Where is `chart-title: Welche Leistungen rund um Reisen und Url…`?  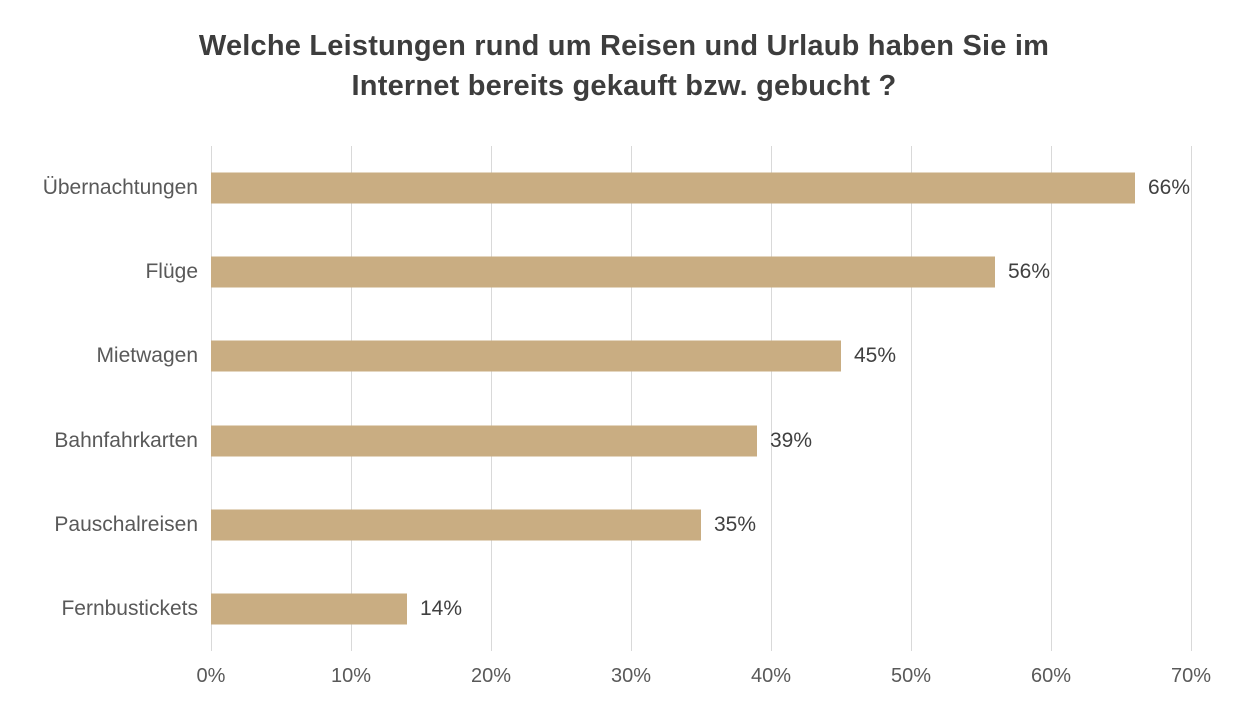
chart-title: Welche Leistungen rund um Reisen und Url… is located at coordinates (624, 66).